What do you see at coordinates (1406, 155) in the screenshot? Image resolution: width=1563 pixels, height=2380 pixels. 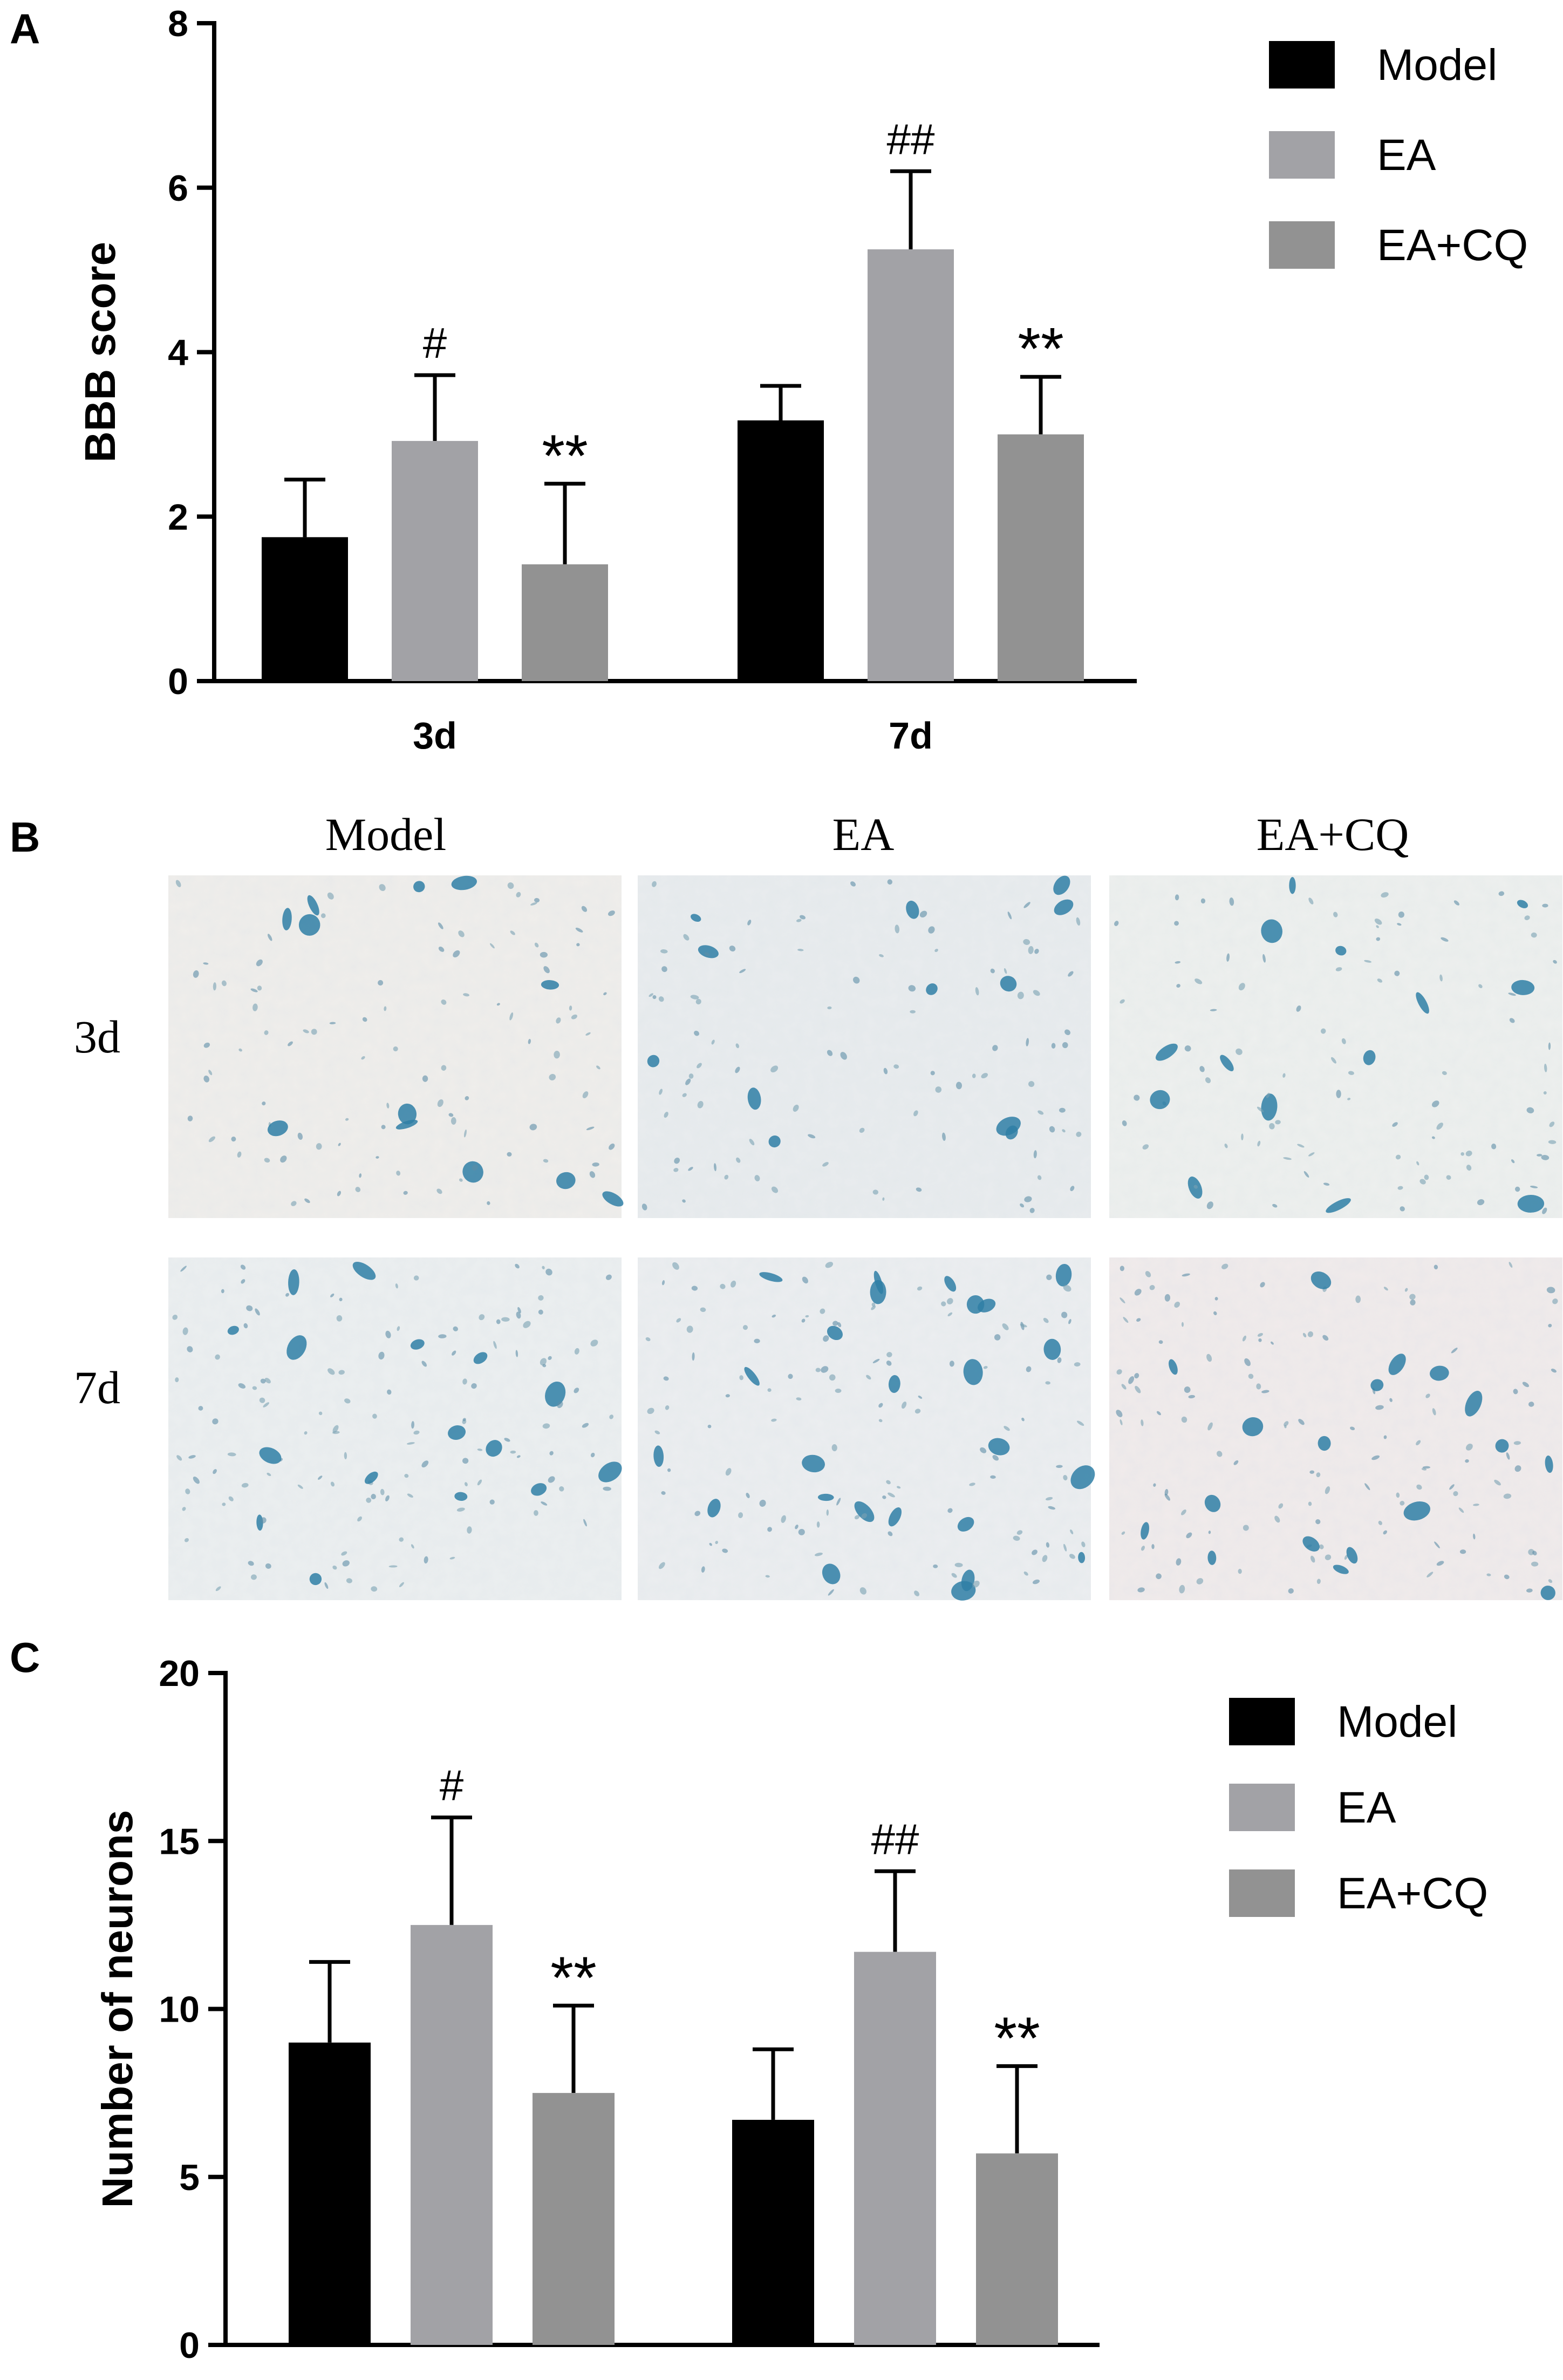 I see `legend-label: EA` at bounding box center [1406, 155].